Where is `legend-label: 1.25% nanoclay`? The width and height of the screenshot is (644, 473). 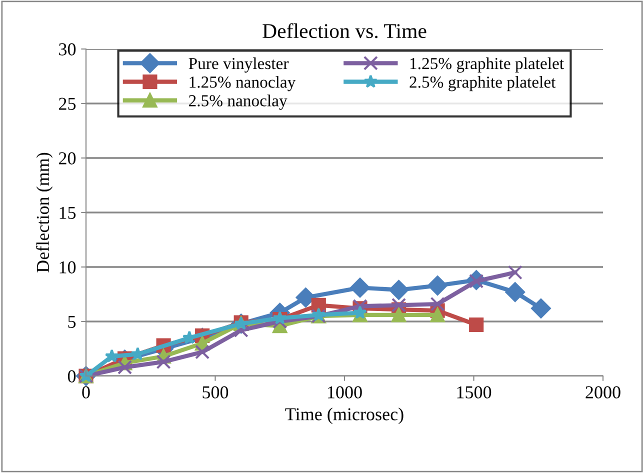 legend-label: 1.25% nanoclay is located at coordinates (243, 84).